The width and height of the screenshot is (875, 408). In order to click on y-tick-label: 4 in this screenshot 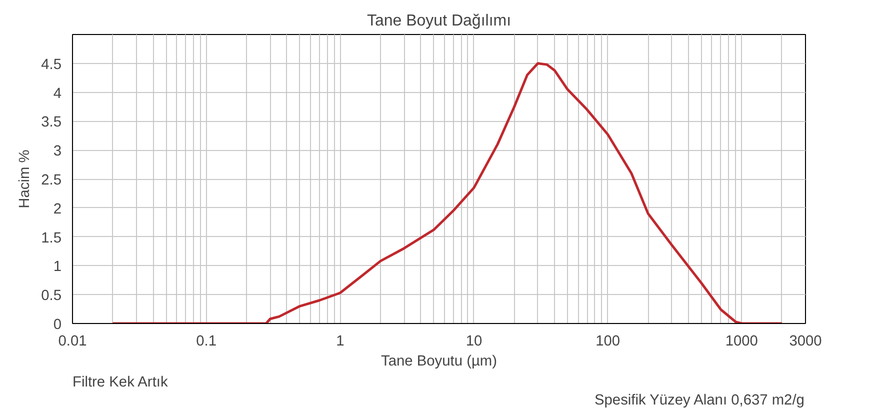, I will do `click(57, 94)`.